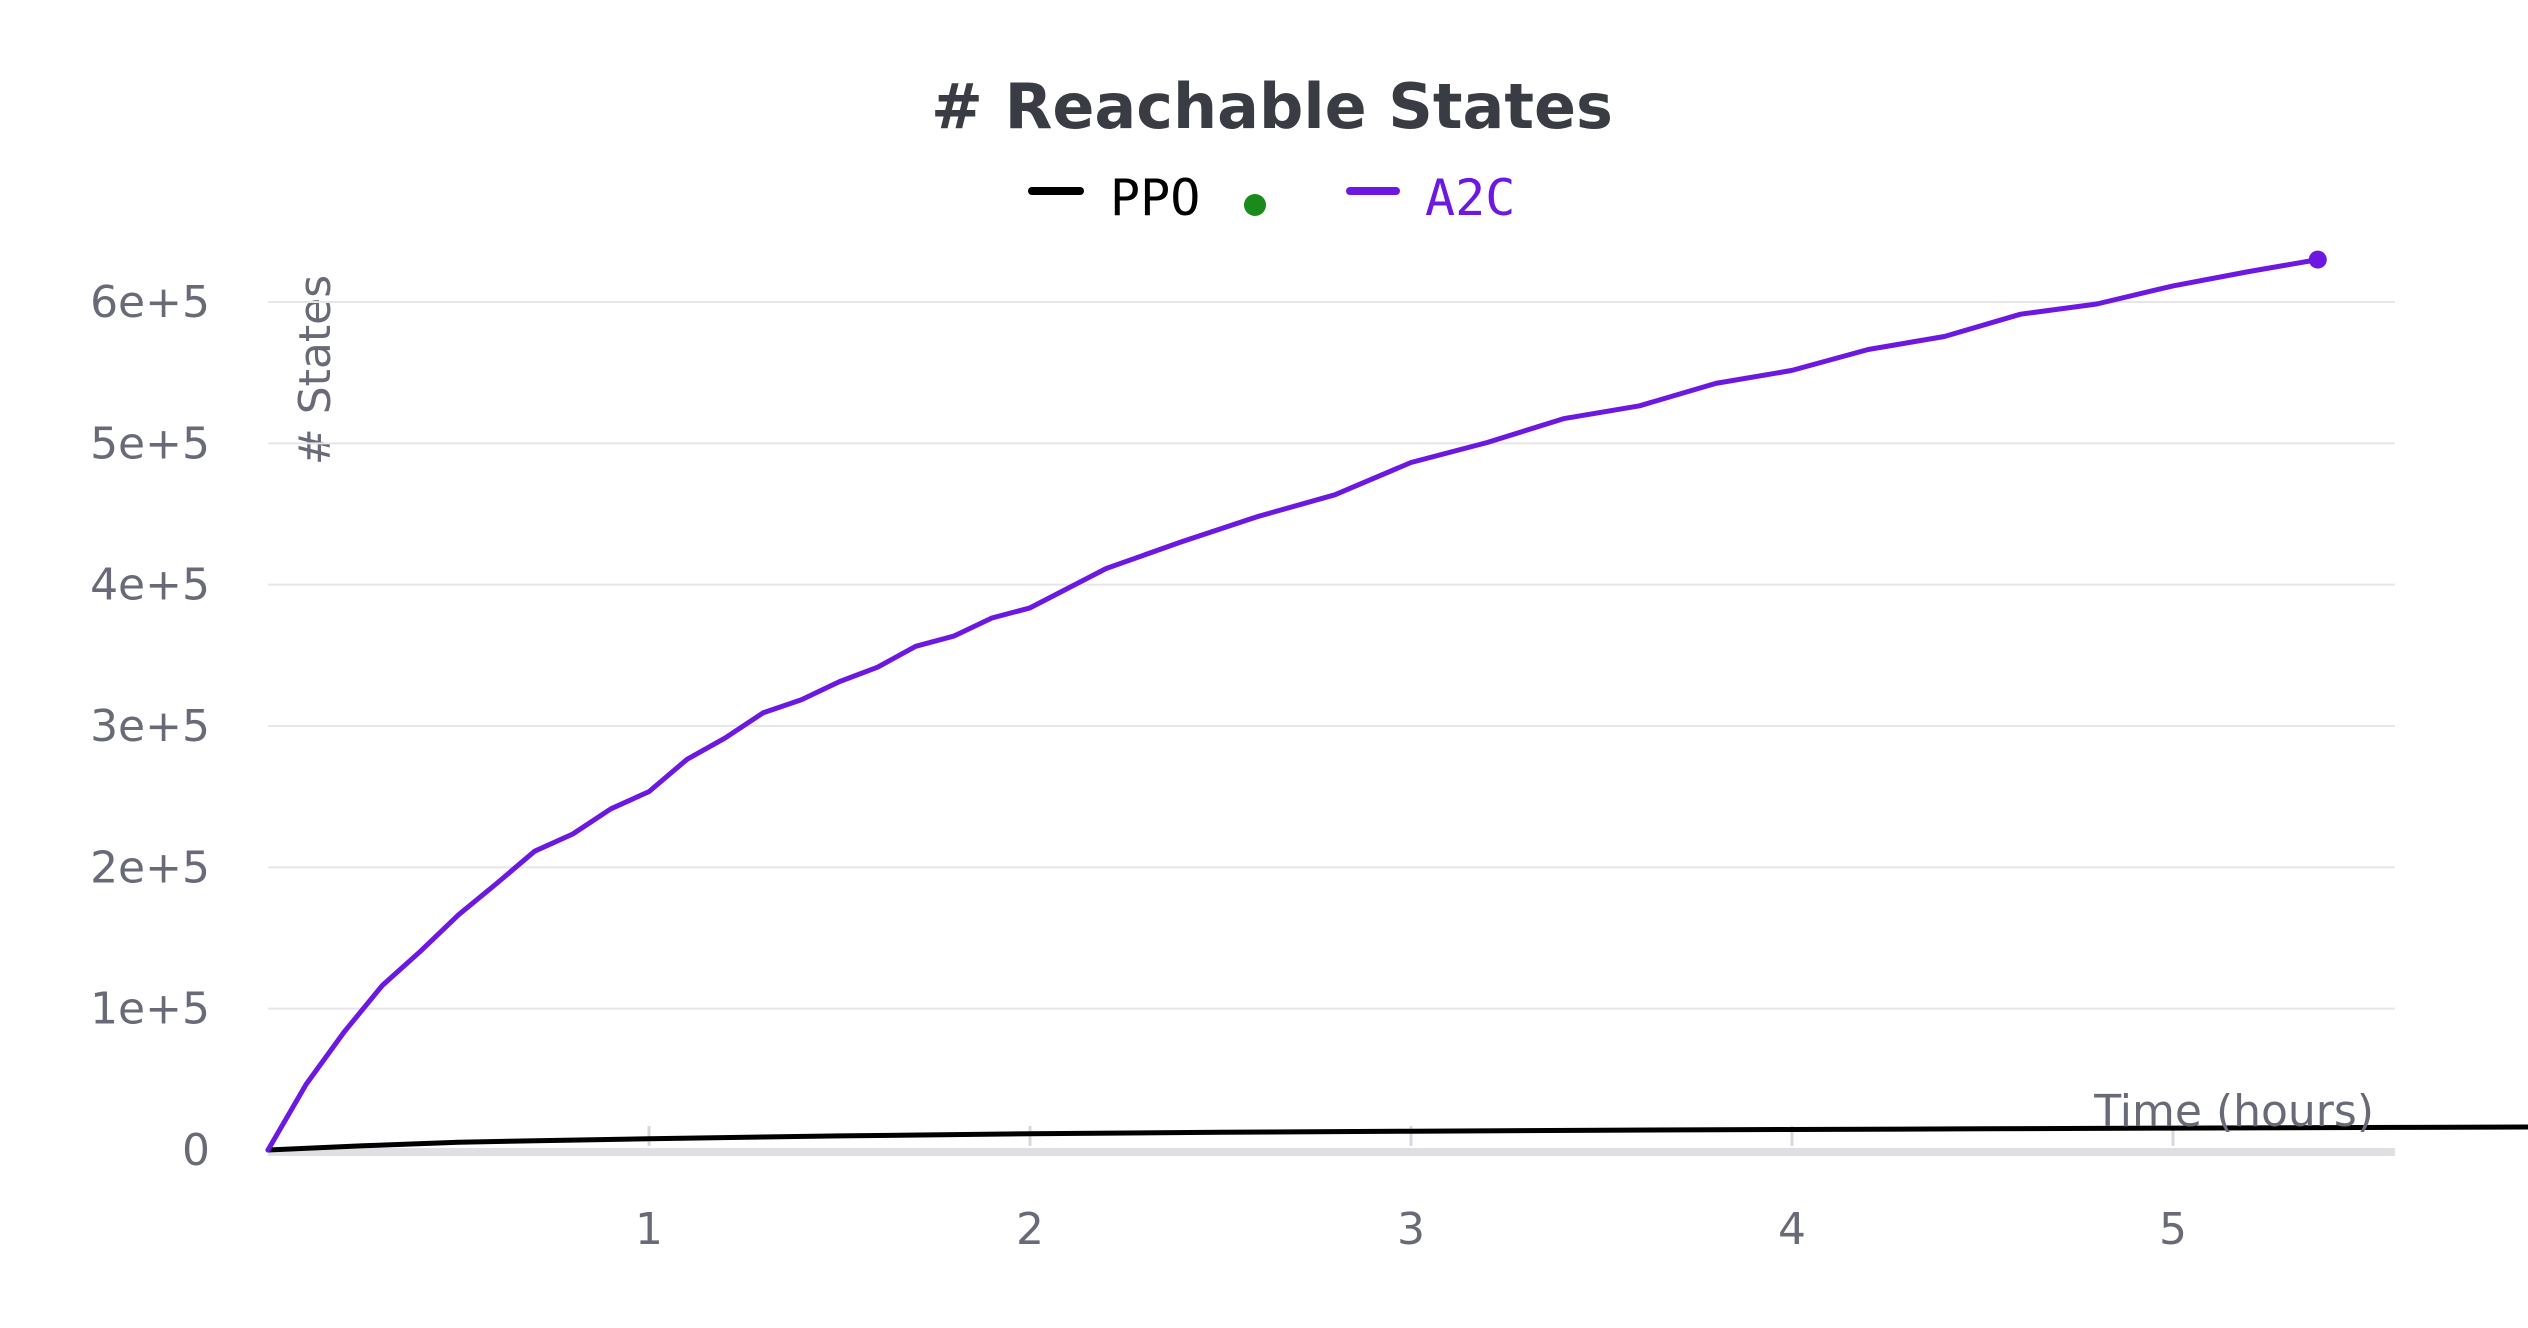  I want to click on y-tick-label-3: 3e+5, so click(150, 726).